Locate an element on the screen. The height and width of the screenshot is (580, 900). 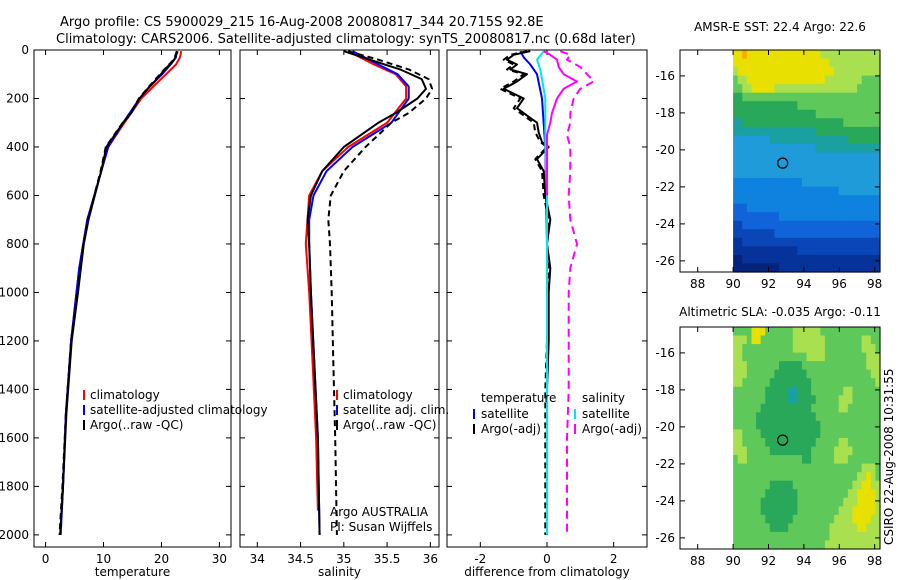
series-line-argo-raw-qc- is located at coordinates (119, 292).